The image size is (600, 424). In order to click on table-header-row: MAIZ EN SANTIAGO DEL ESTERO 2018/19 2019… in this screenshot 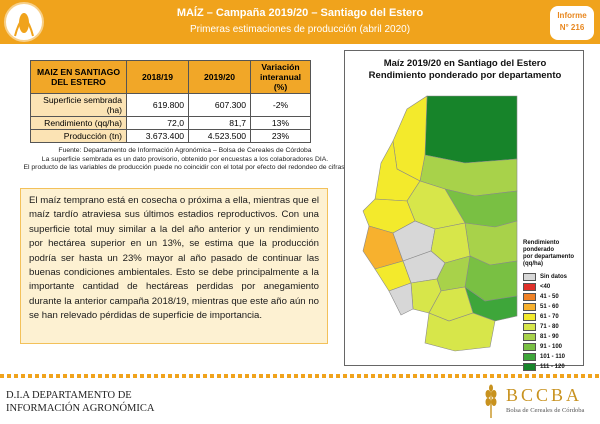, I will do `click(170, 77)`.